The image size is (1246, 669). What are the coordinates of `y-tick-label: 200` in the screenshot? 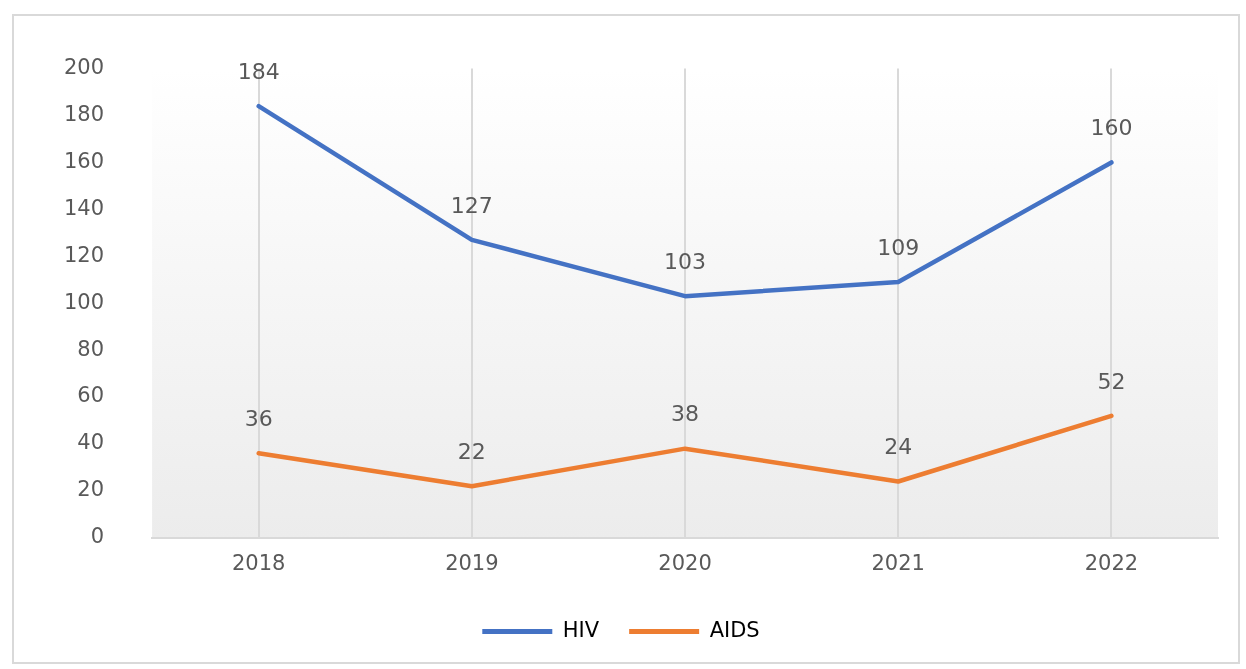 It's located at (84, 67).